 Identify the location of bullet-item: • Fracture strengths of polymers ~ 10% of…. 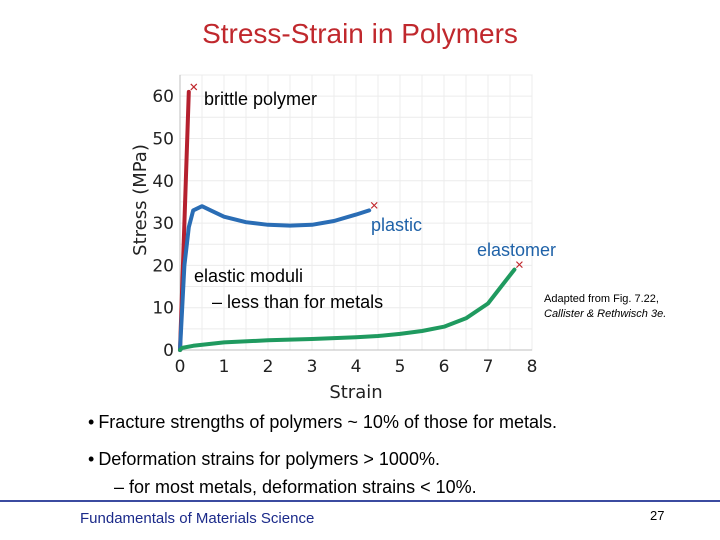
(322, 422).